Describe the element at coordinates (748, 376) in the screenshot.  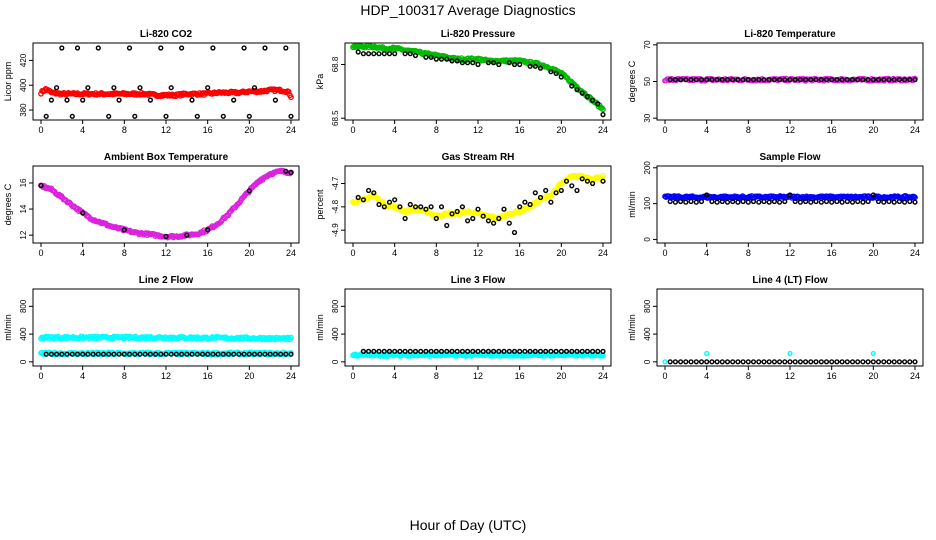
I see `x-tick-label: 8` at that location.